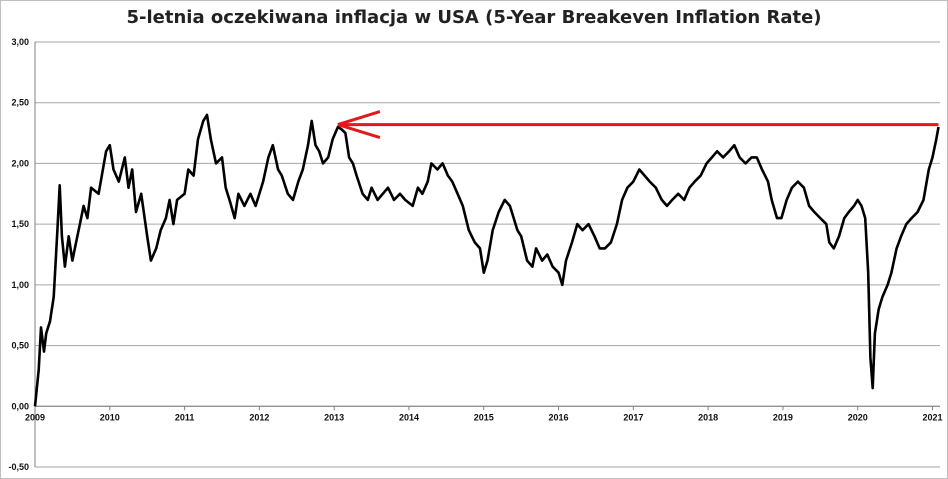 The image size is (948, 479). What do you see at coordinates (783, 417) in the screenshot?
I see `x-tick-label: 2019` at bounding box center [783, 417].